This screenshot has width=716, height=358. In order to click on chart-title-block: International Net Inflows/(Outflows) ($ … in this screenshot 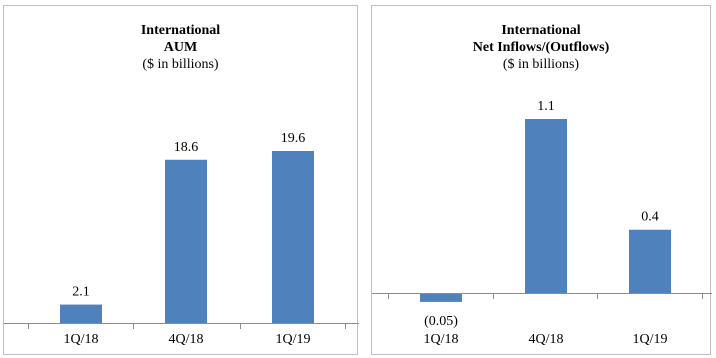, I will do `click(541, 47)`.